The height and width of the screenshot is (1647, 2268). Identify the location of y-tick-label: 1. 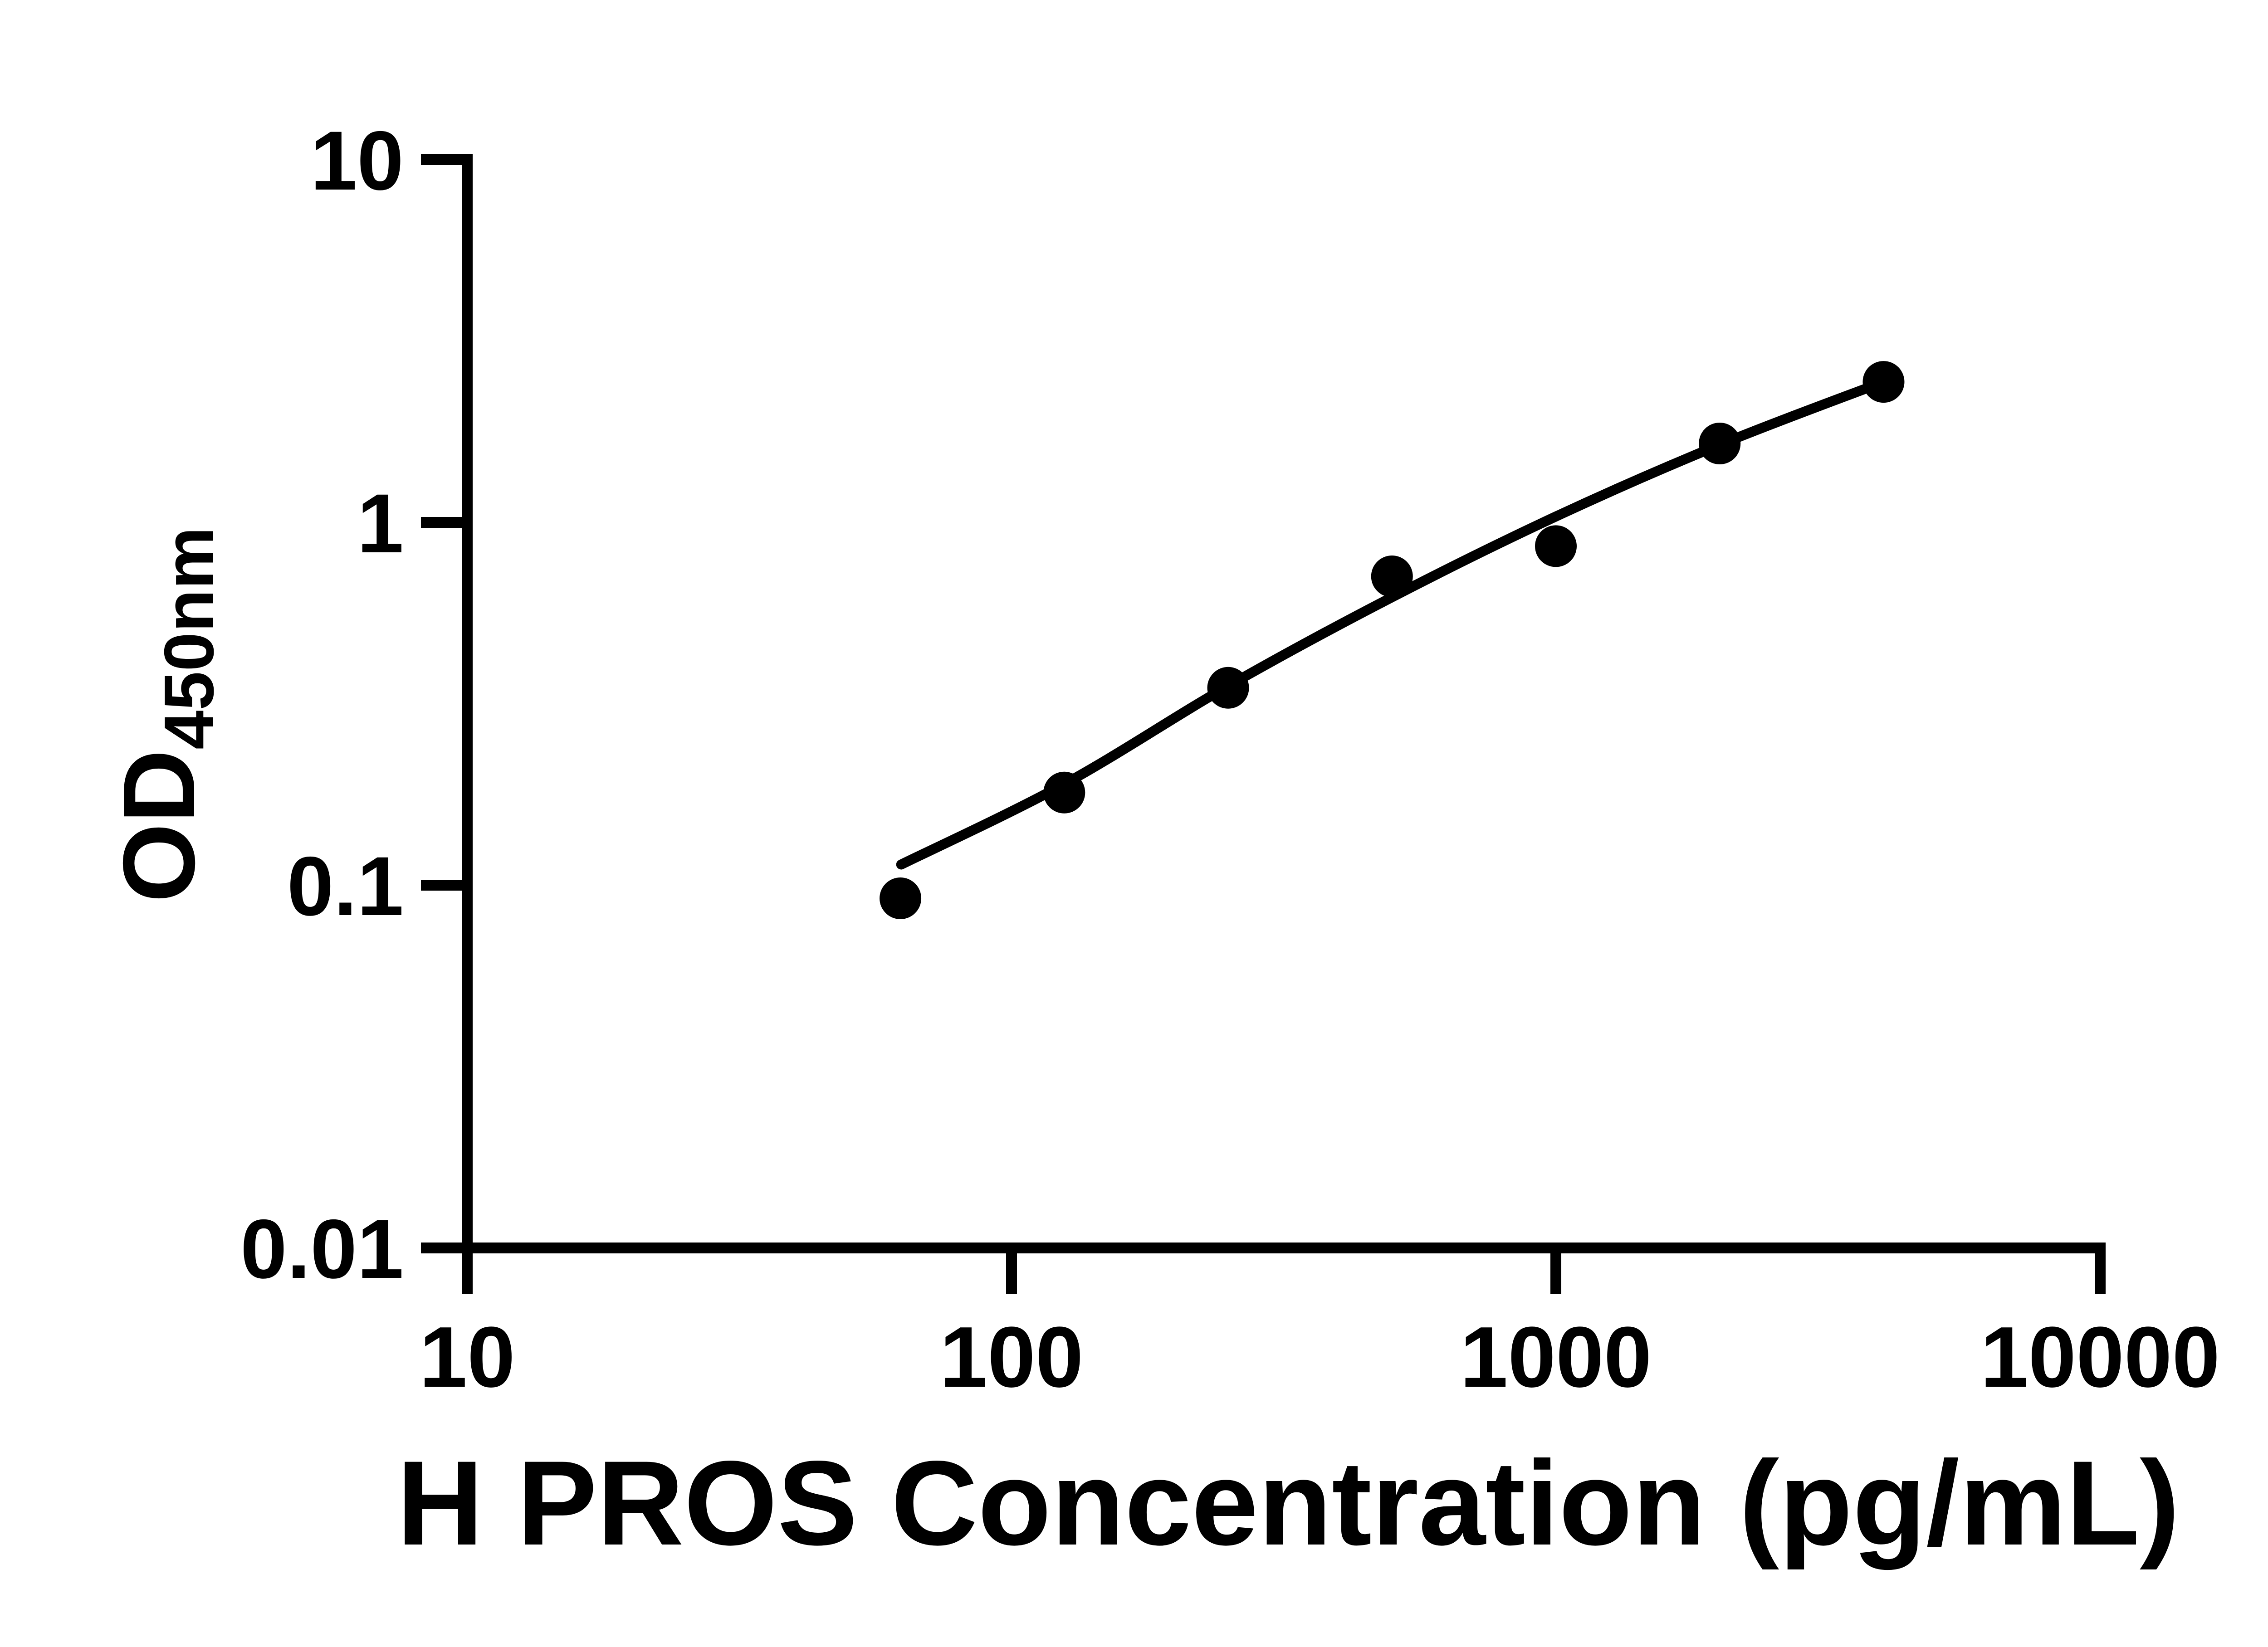
(381, 523).